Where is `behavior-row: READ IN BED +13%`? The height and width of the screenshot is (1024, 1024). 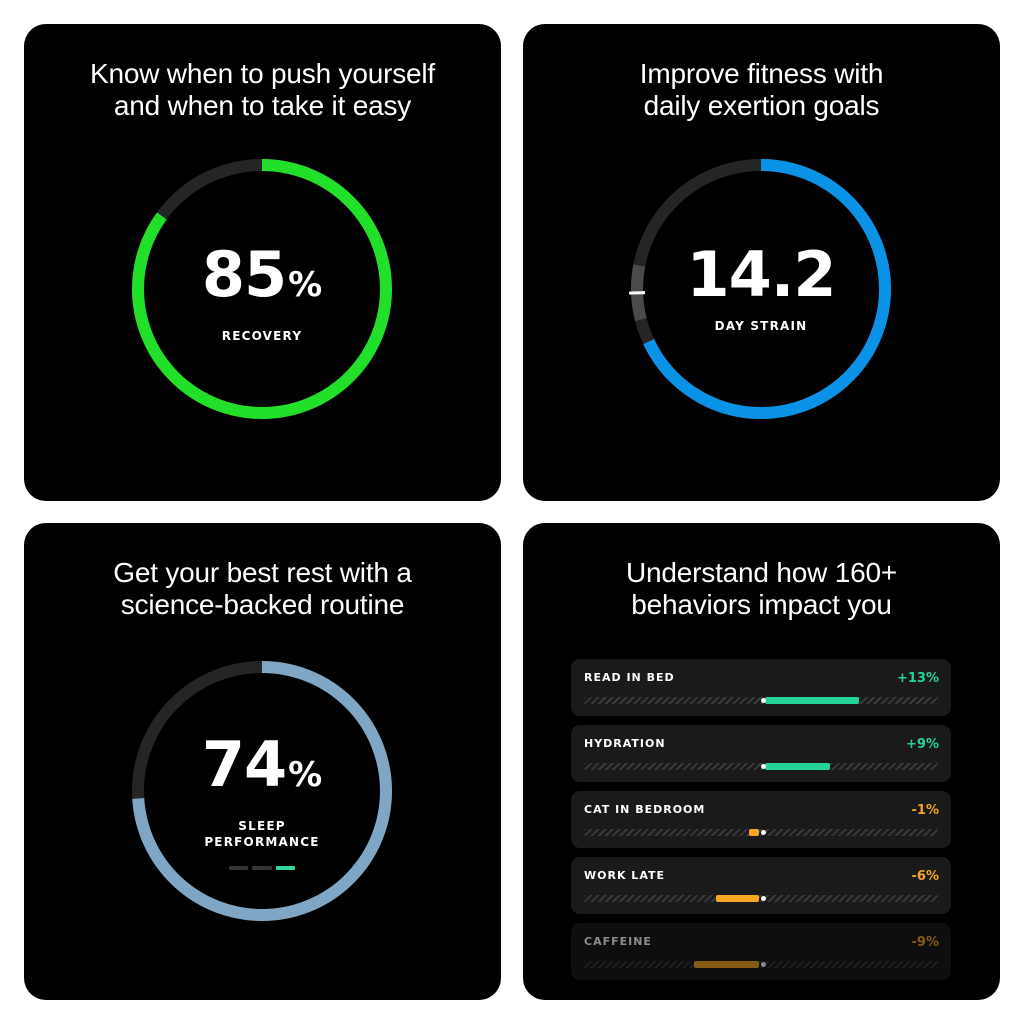
behavior-row: READ IN BED +13% is located at coordinates (761, 687).